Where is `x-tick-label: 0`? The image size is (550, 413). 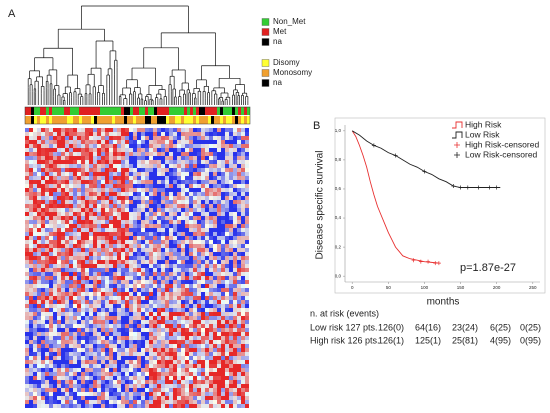 x-tick-label: 0 is located at coordinates (352, 287).